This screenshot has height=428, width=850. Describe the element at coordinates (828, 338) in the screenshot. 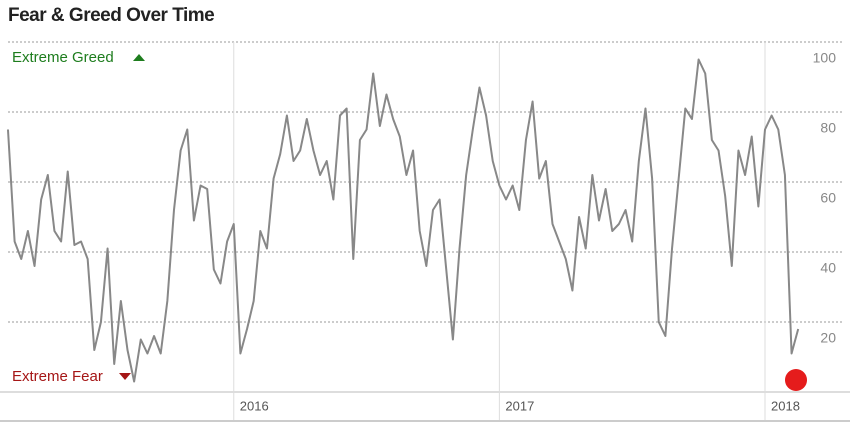

I see `y-tick-label: 20` at that location.